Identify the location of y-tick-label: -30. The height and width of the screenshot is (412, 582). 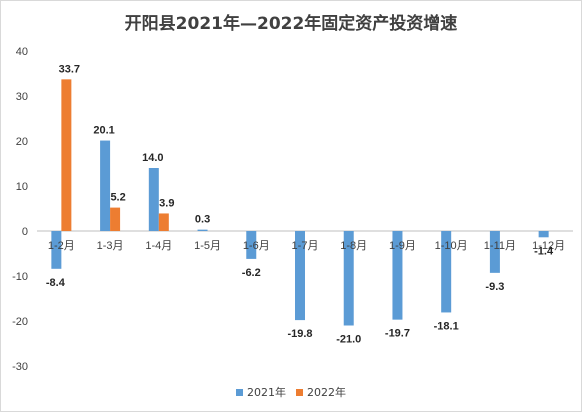
(20, 367).